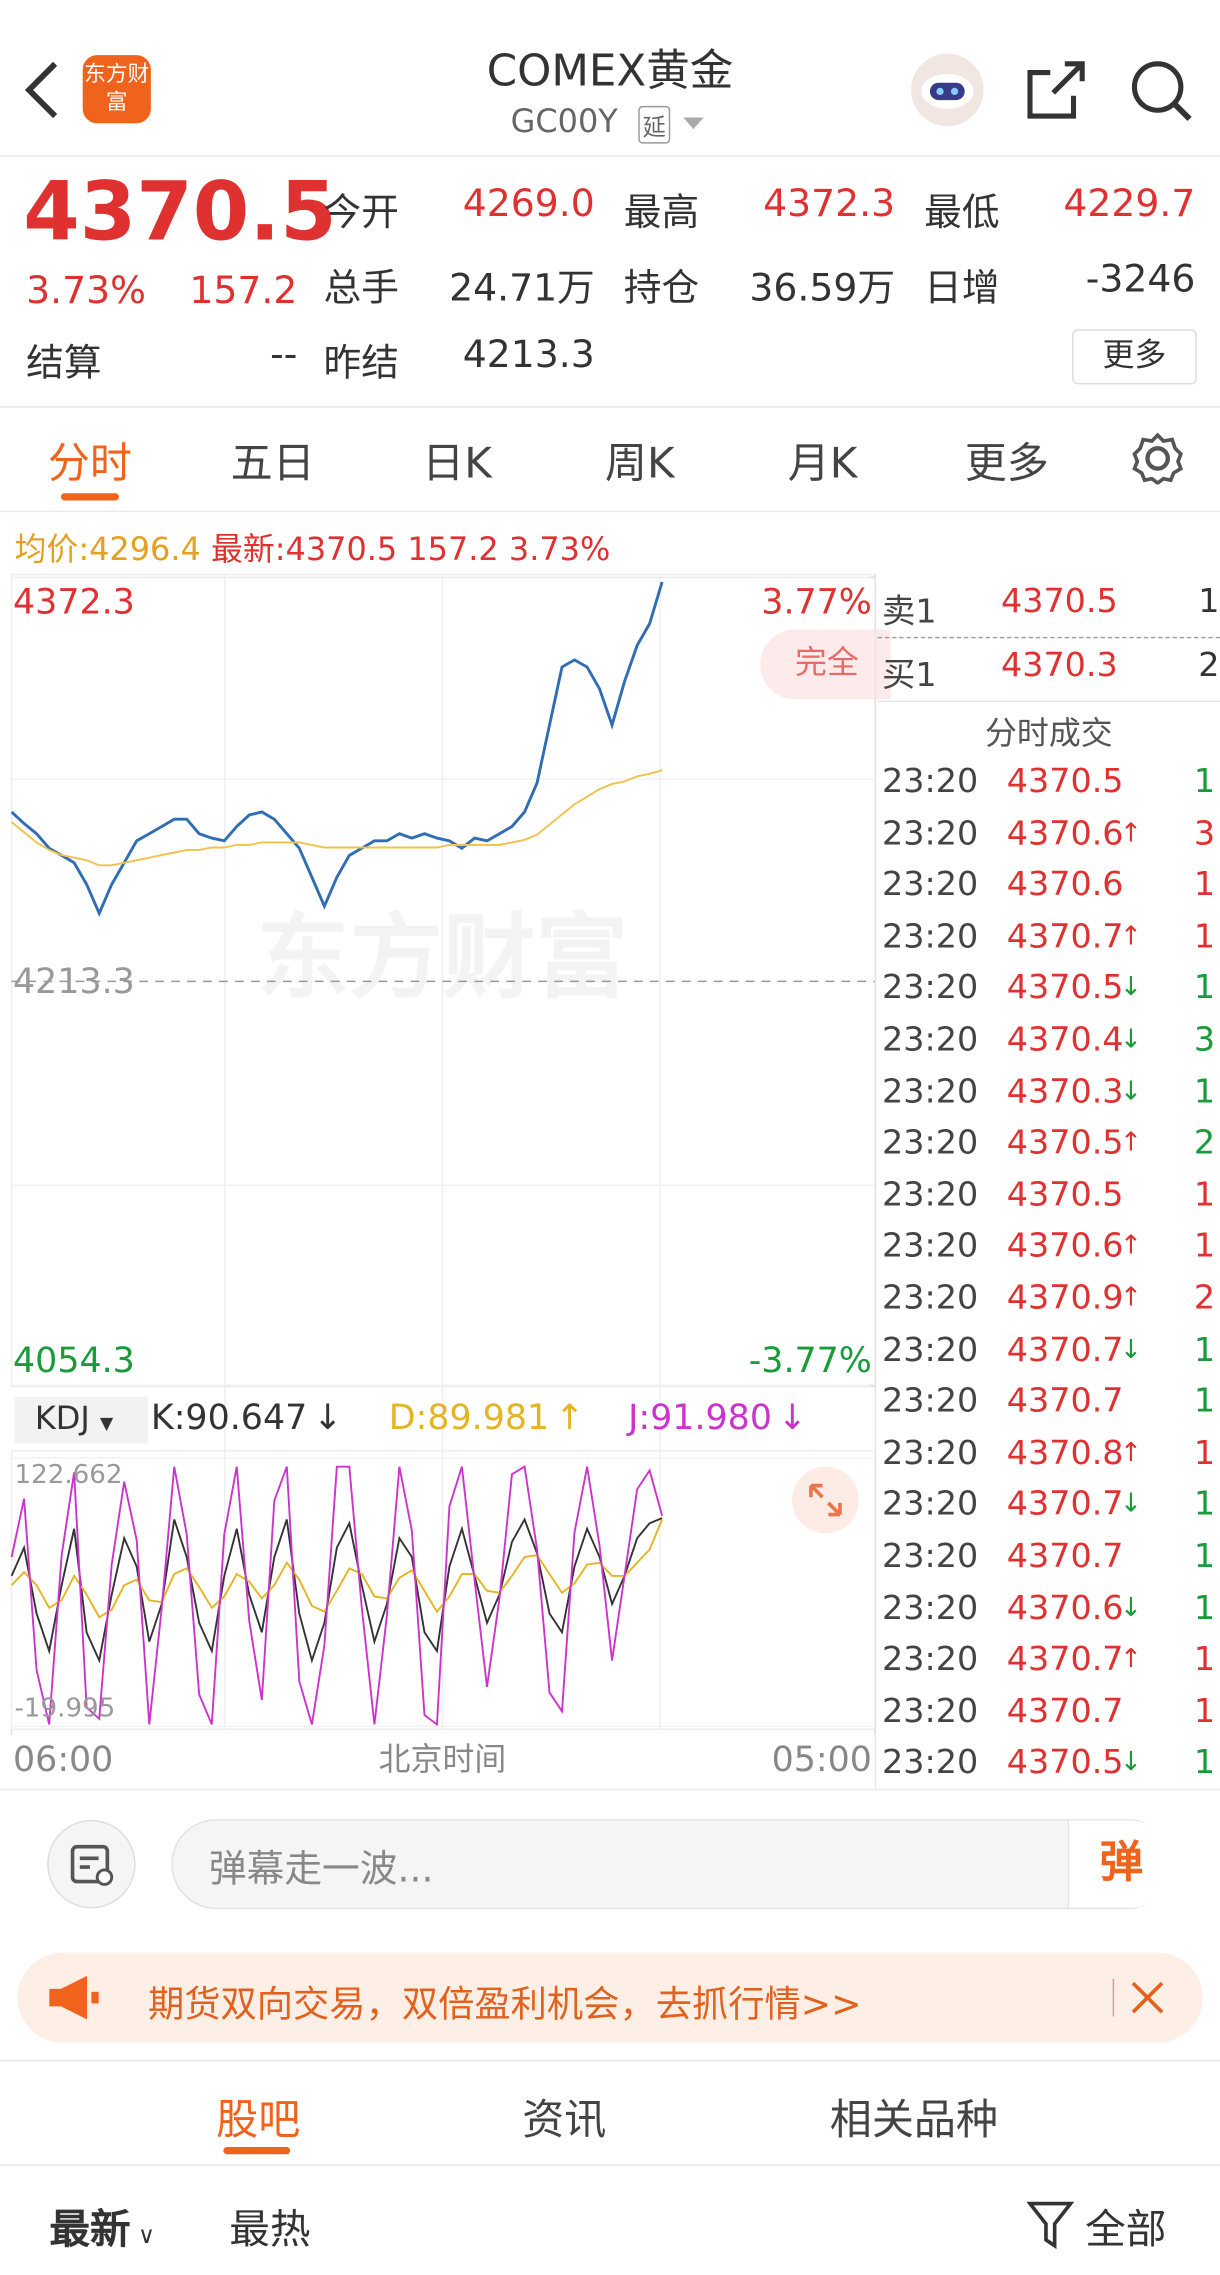 The width and height of the screenshot is (1220, 2275). What do you see at coordinates (457, 463) in the screenshot?
I see `chart-tab: 日K` at bounding box center [457, 463].